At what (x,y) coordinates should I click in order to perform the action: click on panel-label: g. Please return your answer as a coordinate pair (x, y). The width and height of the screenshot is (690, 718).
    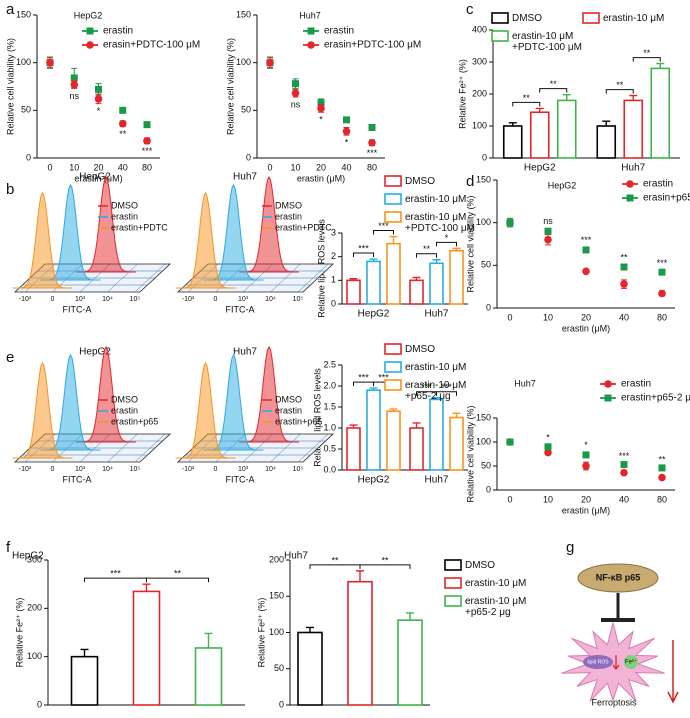
    Looking at the image, I should click on (570, 547).